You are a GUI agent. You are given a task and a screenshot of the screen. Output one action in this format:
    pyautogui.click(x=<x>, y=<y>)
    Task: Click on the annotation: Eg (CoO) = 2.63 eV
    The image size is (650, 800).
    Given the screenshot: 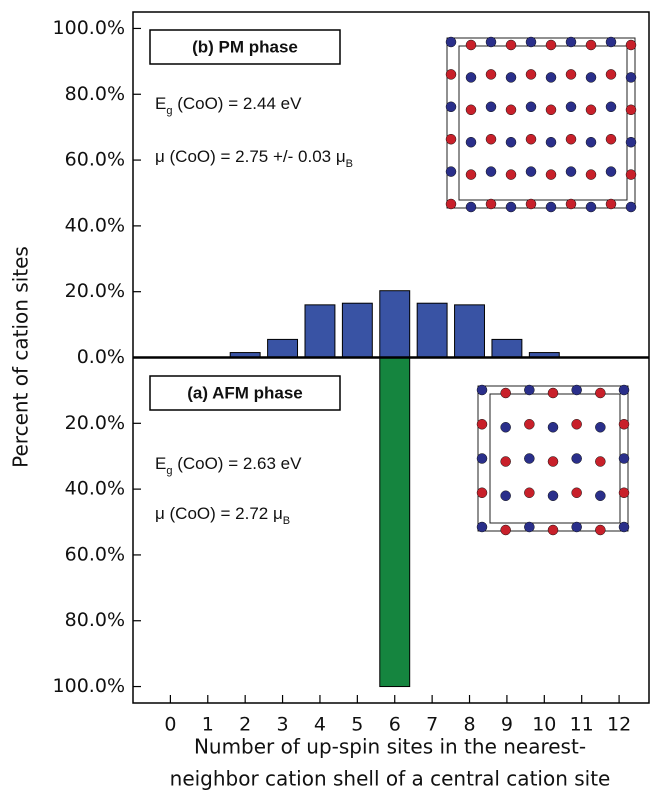 What is the action you would take?
    pyautogui.click(x=228, y=465)
    